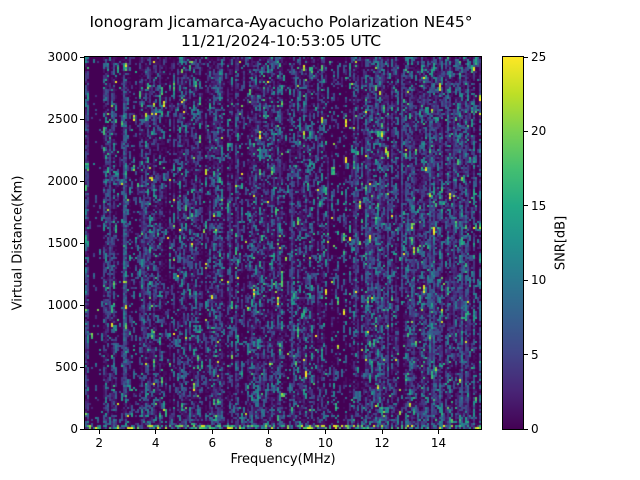 The height and width of the screenshot is (480, 640). What do you see at coordinates (155, 443) in the screenshot?
I see `x-tick-label: 4` at bounding box center [155, 443].